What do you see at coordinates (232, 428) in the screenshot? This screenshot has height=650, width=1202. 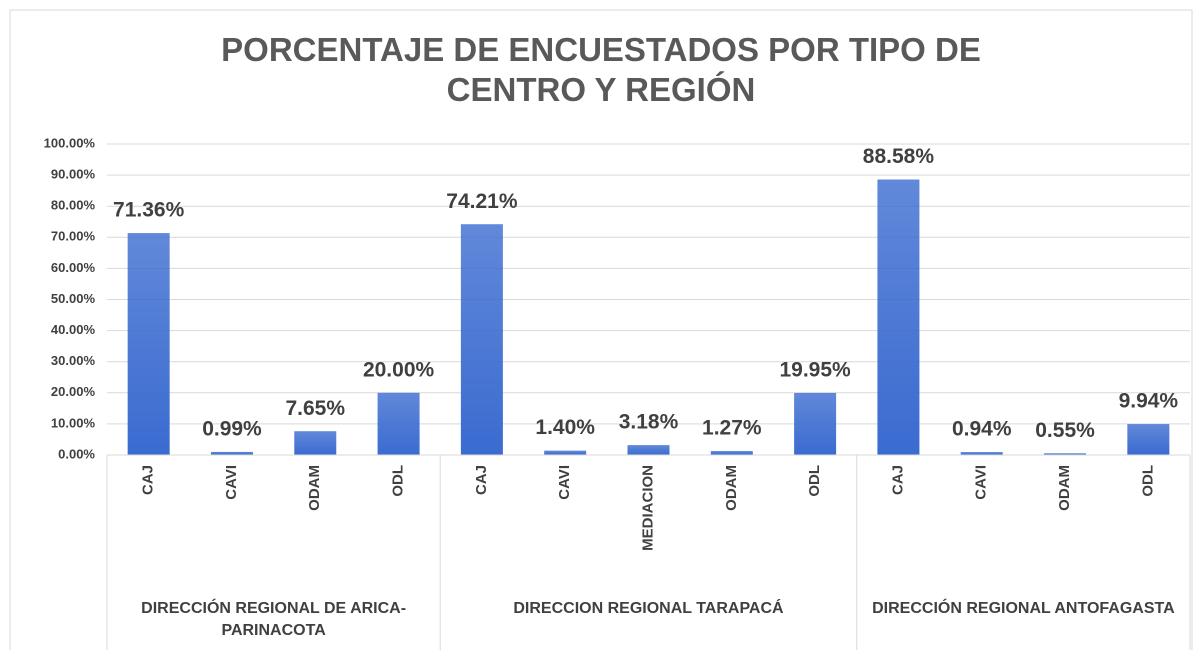 I see `data-label: 0.99%` at bounding box center [232, 428].